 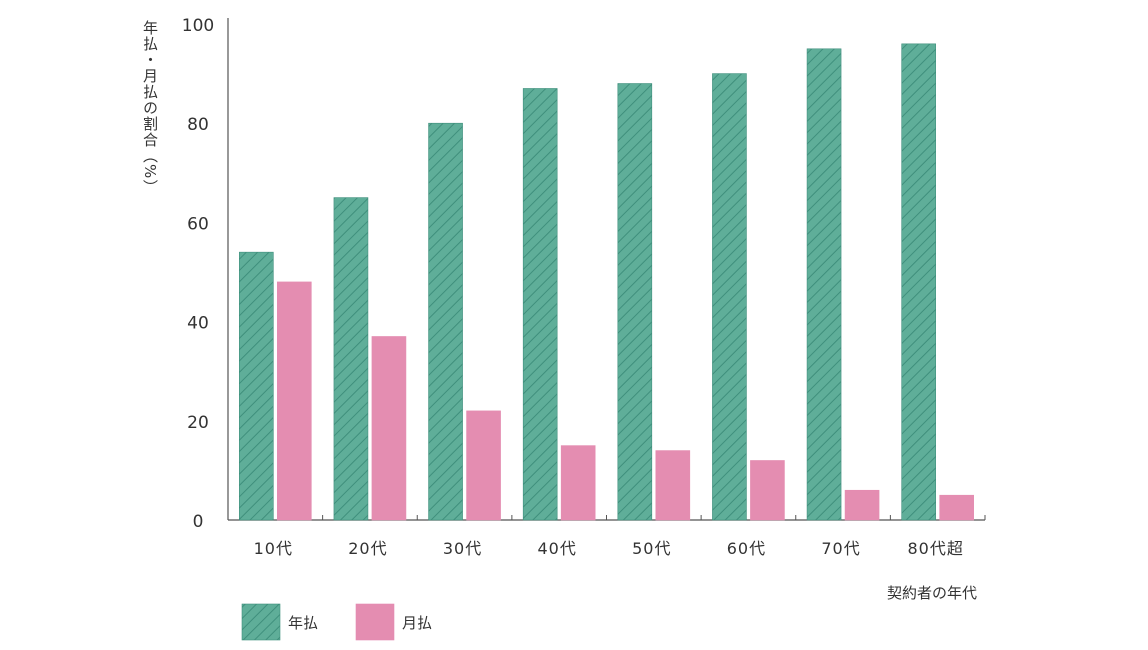 I want to click on x-tick-label: 80代超, so click(x=936, y=548).